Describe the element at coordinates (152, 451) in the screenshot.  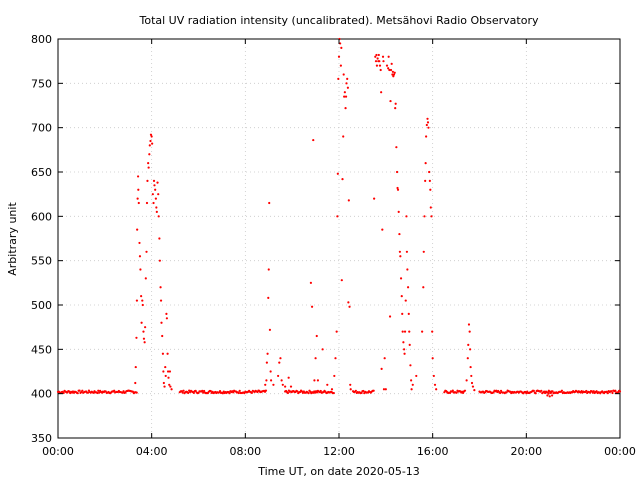
I see `x-tick-label: 04:00` at that location.